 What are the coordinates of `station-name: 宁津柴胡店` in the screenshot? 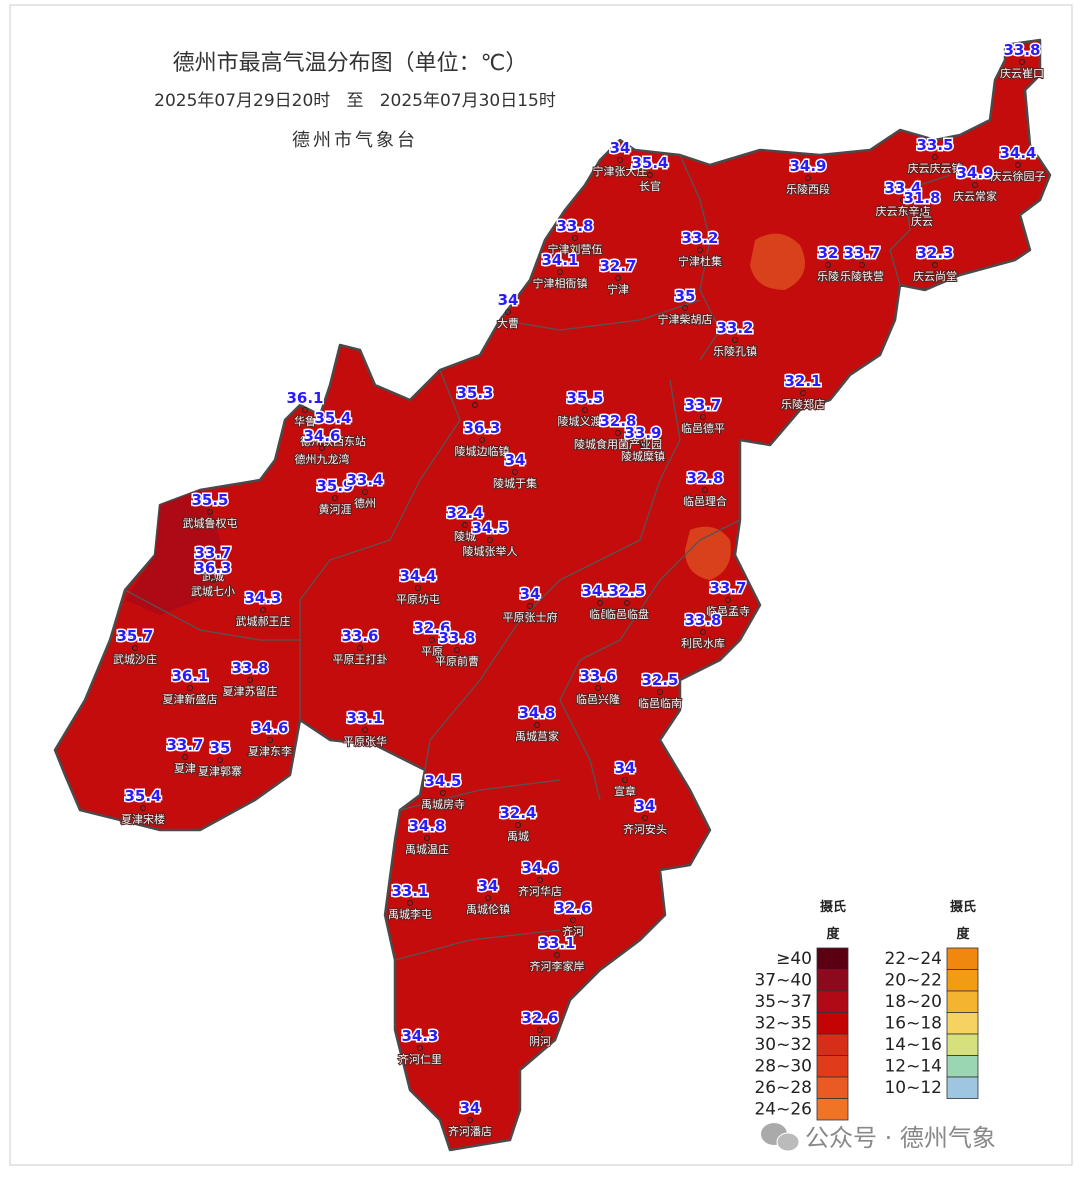 It's located at (685, 319).